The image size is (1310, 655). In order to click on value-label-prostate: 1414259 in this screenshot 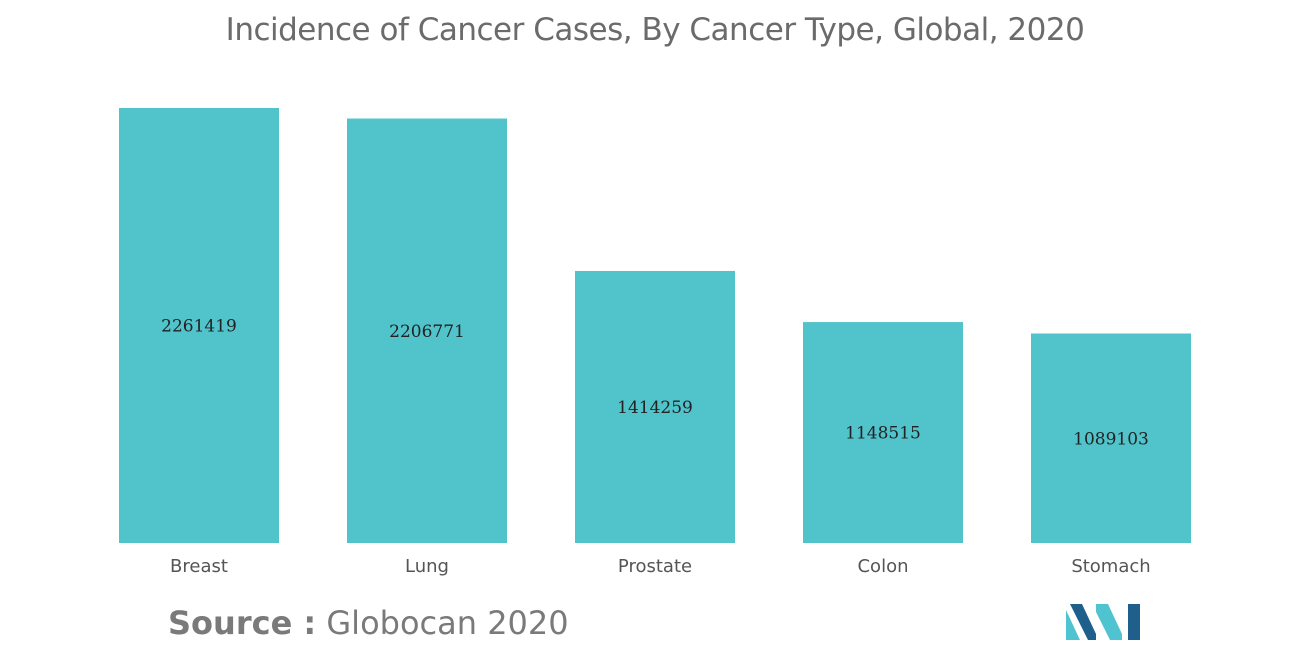, I will do `click(655, 408)`.